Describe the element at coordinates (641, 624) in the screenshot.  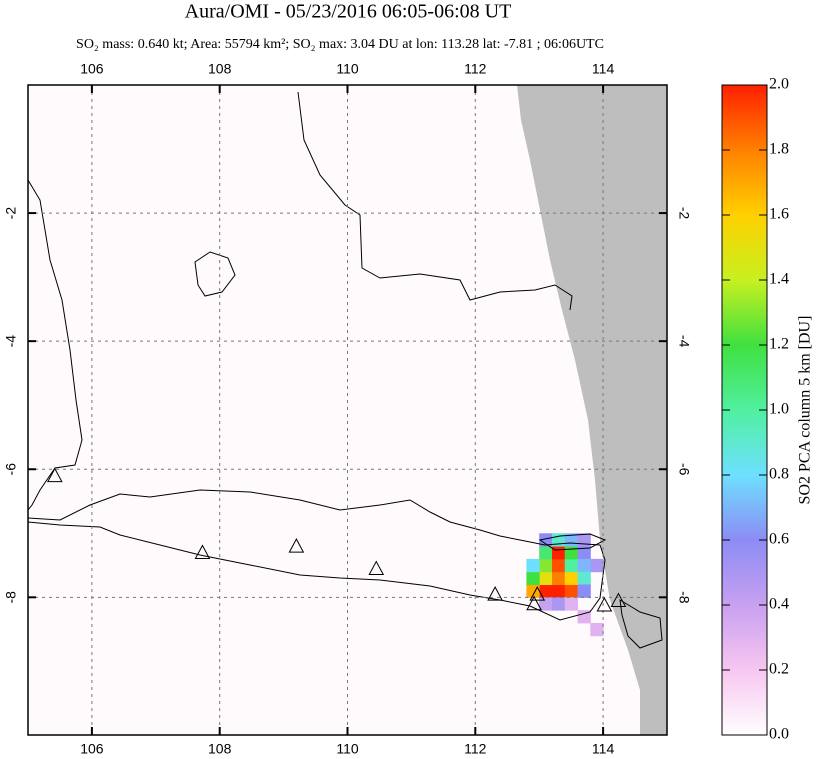
I see `coastline-bali` at that location.